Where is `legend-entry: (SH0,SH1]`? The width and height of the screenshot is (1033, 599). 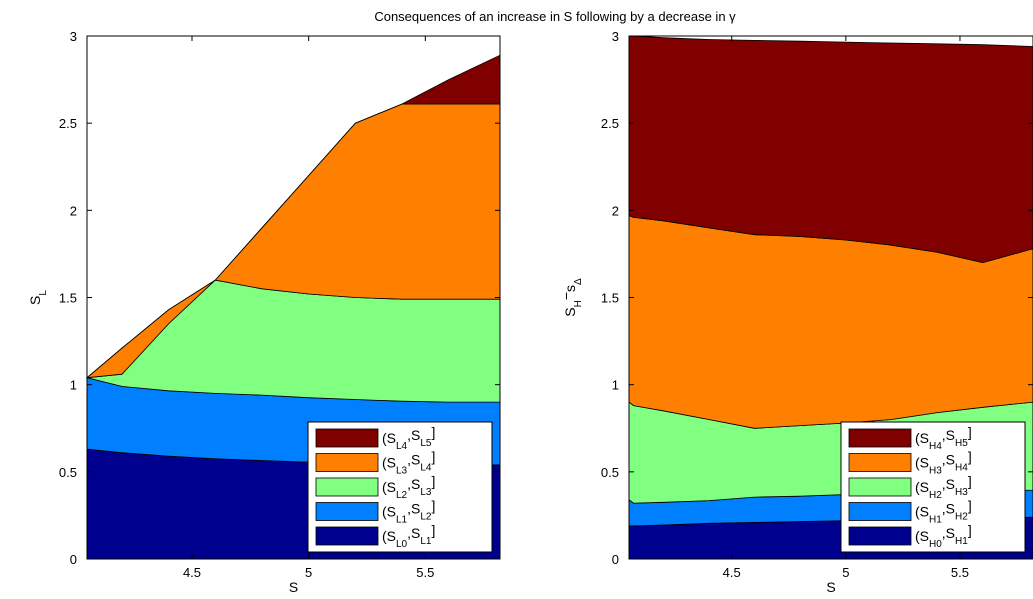 legend-entry: (SH0,SH1] is located at coordinates (943, 536).